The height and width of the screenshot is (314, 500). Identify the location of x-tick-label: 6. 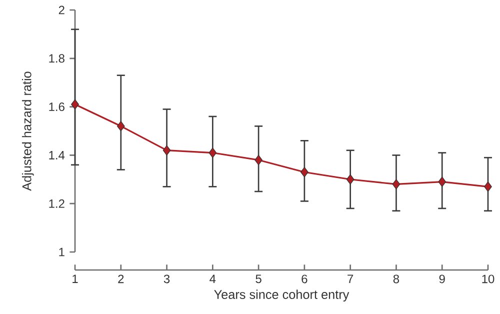
(305, 279).